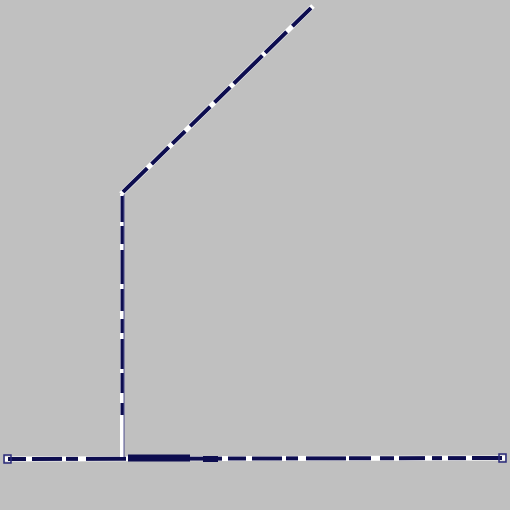 This screenshot has width=510, height=510. I want to click on baseline-stroke-group, so click(255, 458).